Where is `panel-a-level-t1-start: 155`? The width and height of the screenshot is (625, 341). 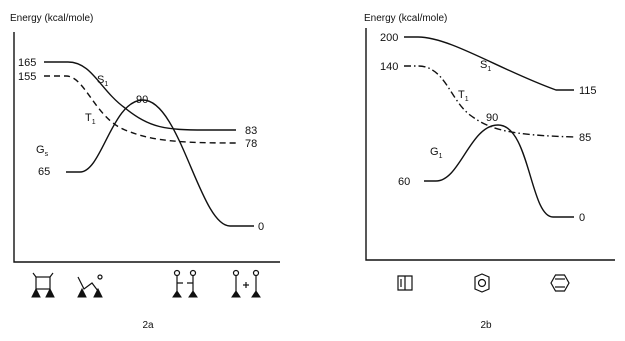
panel-a-level-t1-start: 155 is located at coordinates (27, 77).